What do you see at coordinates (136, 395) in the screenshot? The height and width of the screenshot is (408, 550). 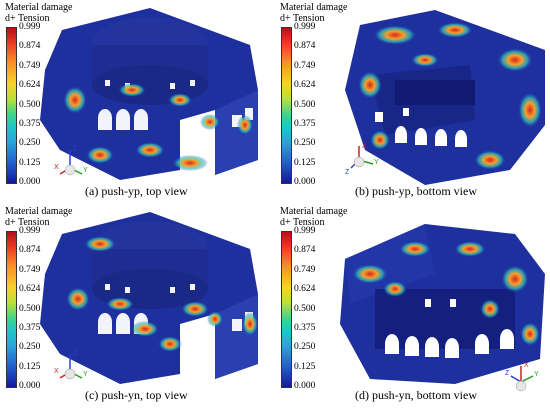 I see `caption: (c) push-yn, top view` at bounding box center [136, 395].